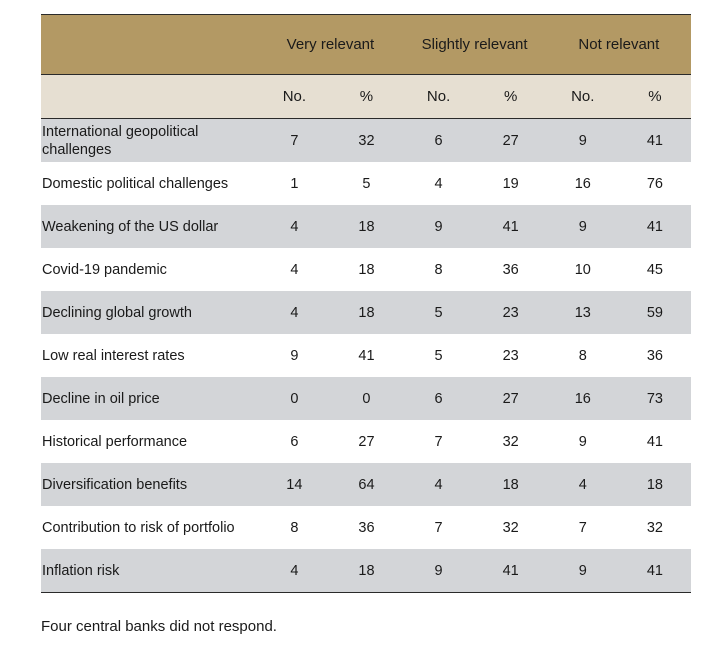 The height and width of the screenshot is (647, 718). I want to click on percent-cell: 73, so click(654, 398).